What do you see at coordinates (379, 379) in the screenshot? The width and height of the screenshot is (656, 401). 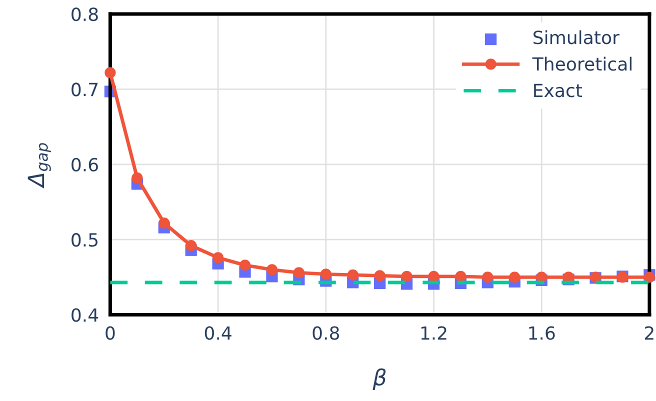 I see `x-axis-title: β` at bounding box center [379, 379].